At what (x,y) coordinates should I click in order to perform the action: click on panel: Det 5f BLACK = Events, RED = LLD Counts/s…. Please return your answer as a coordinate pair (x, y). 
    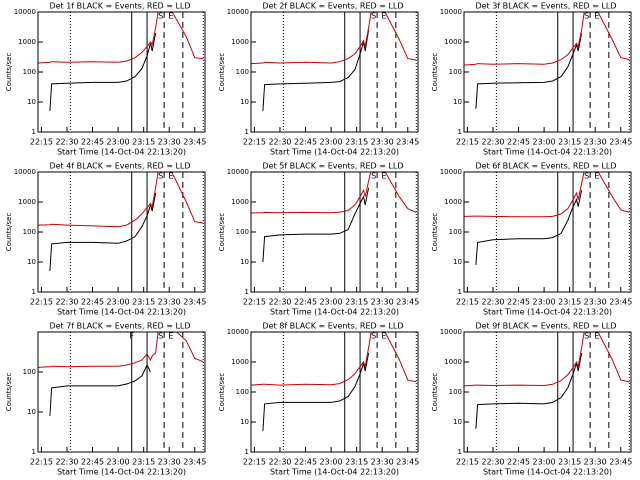
    Looking at the image, I should click on (318, 239).